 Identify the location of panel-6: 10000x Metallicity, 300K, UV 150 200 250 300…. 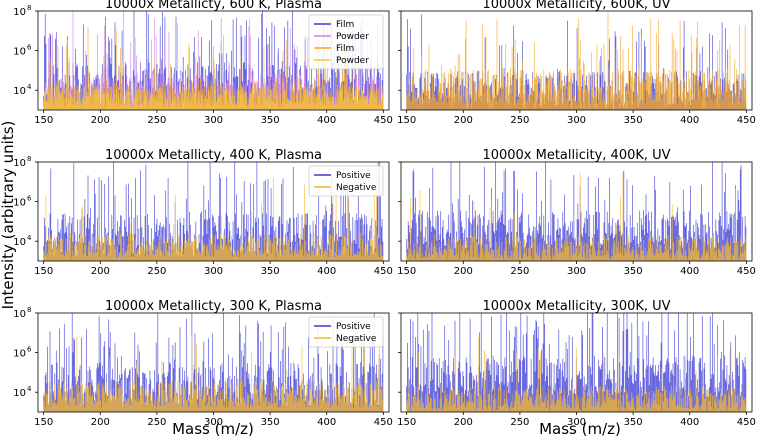
(576, 363).